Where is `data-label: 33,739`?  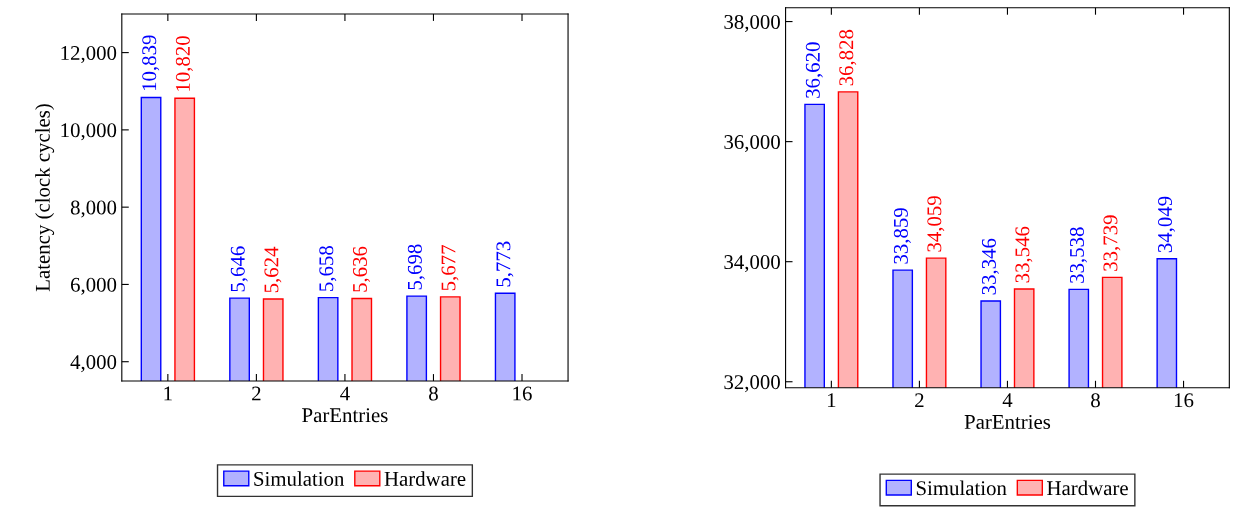
data-label: 33,739 is located at coordinates (1112, 243).